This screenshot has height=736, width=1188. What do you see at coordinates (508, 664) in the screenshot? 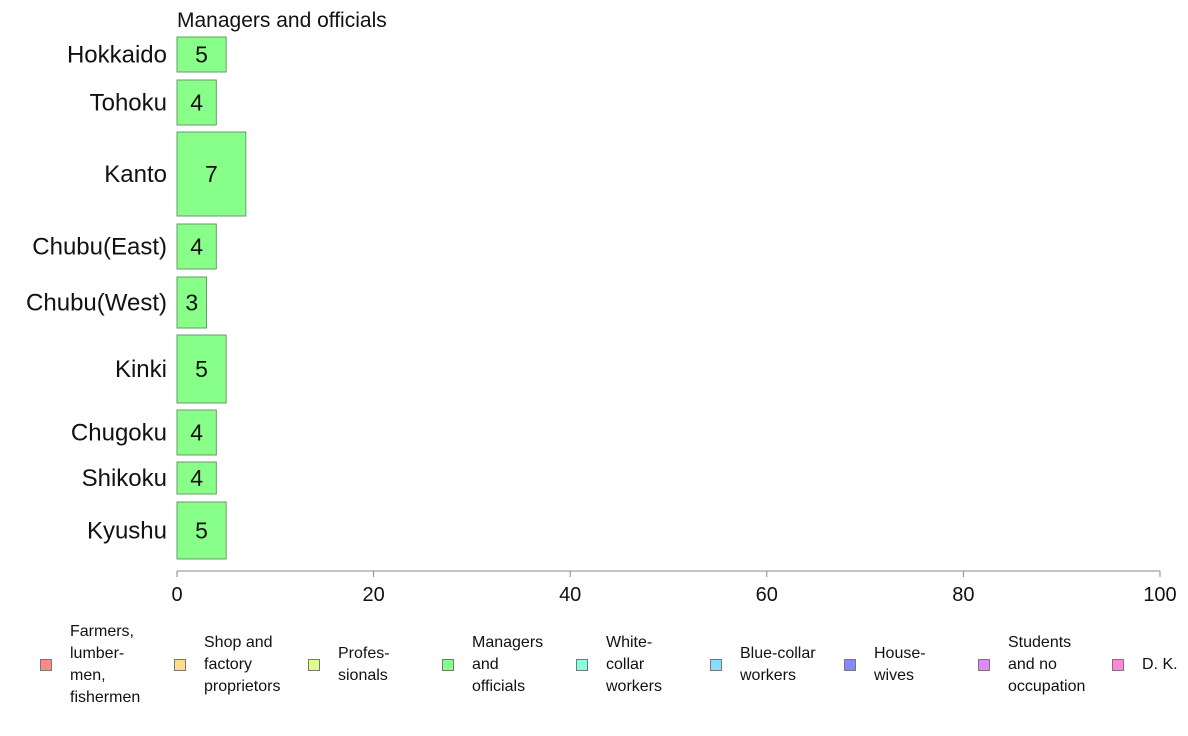
I see `legend-label: Managers and officials` at bounding box center [508, 664].